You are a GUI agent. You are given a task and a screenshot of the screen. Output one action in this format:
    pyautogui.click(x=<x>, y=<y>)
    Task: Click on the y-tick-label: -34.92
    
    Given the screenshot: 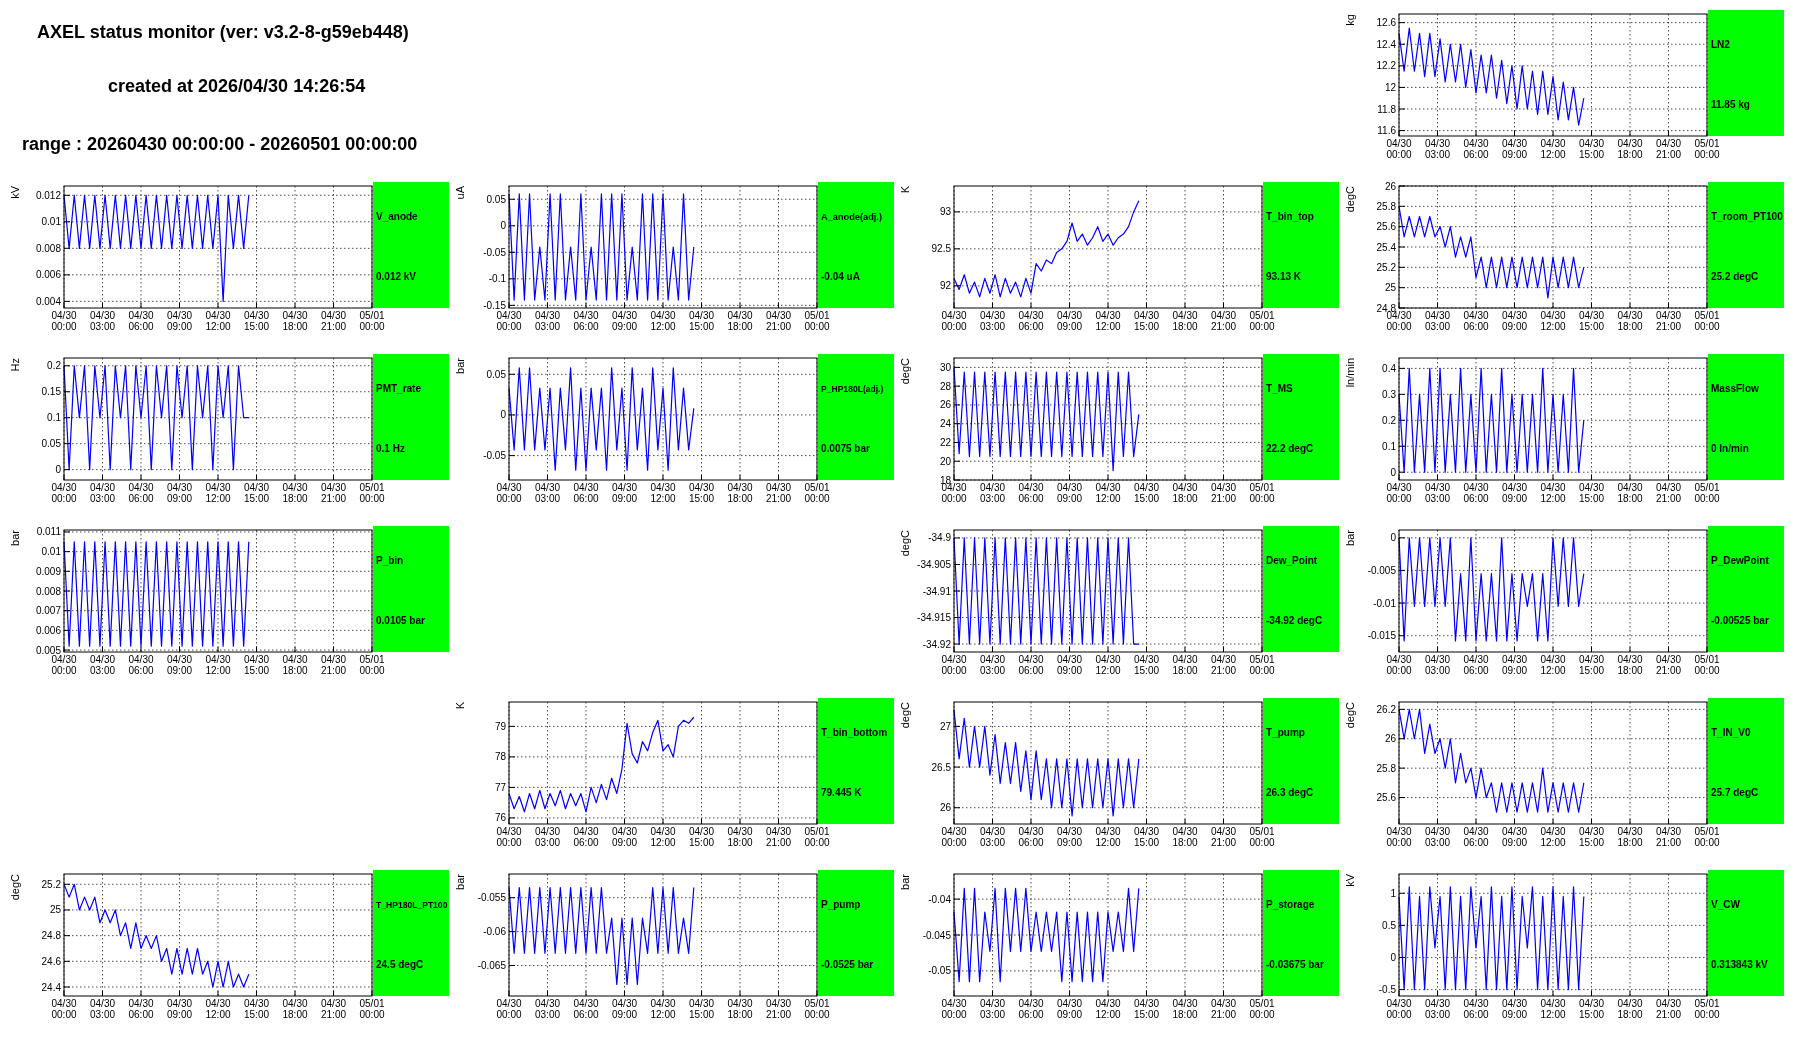 What is the action you would take?
    pyautogui.click(x=937, y=644)
    